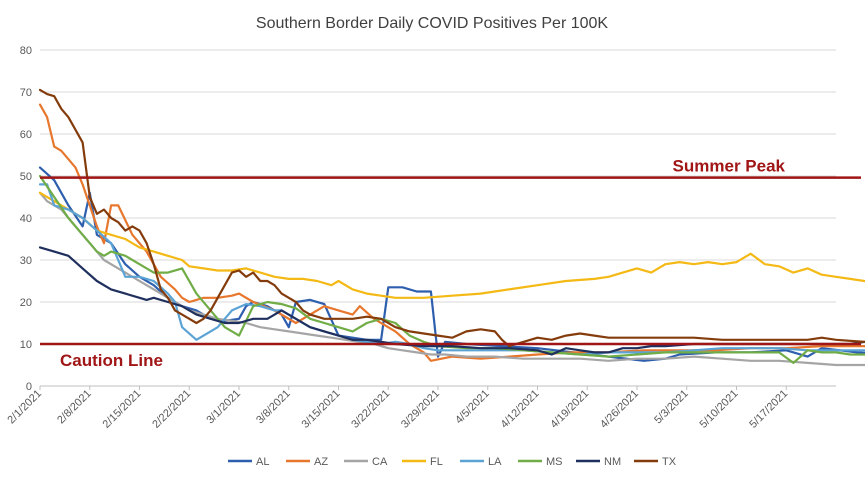 The image size is (865, 481). What do you see at coordinates (24, 407) in the screenshot?
I see `x-tick-label: 2/1/2021` at bounding box center [24, 407].